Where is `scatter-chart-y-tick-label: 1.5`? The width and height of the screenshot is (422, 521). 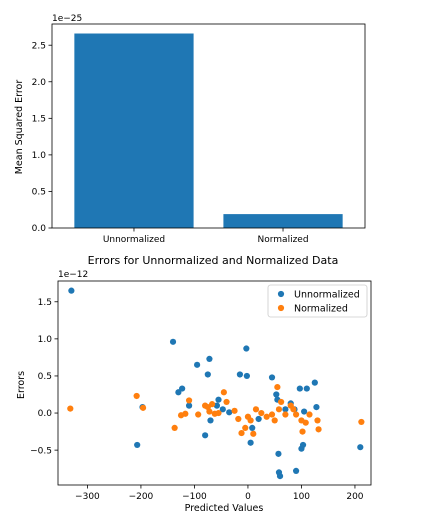 scatter-chart-y-tick-label: 1.5 is located at coordinates (45, 303).